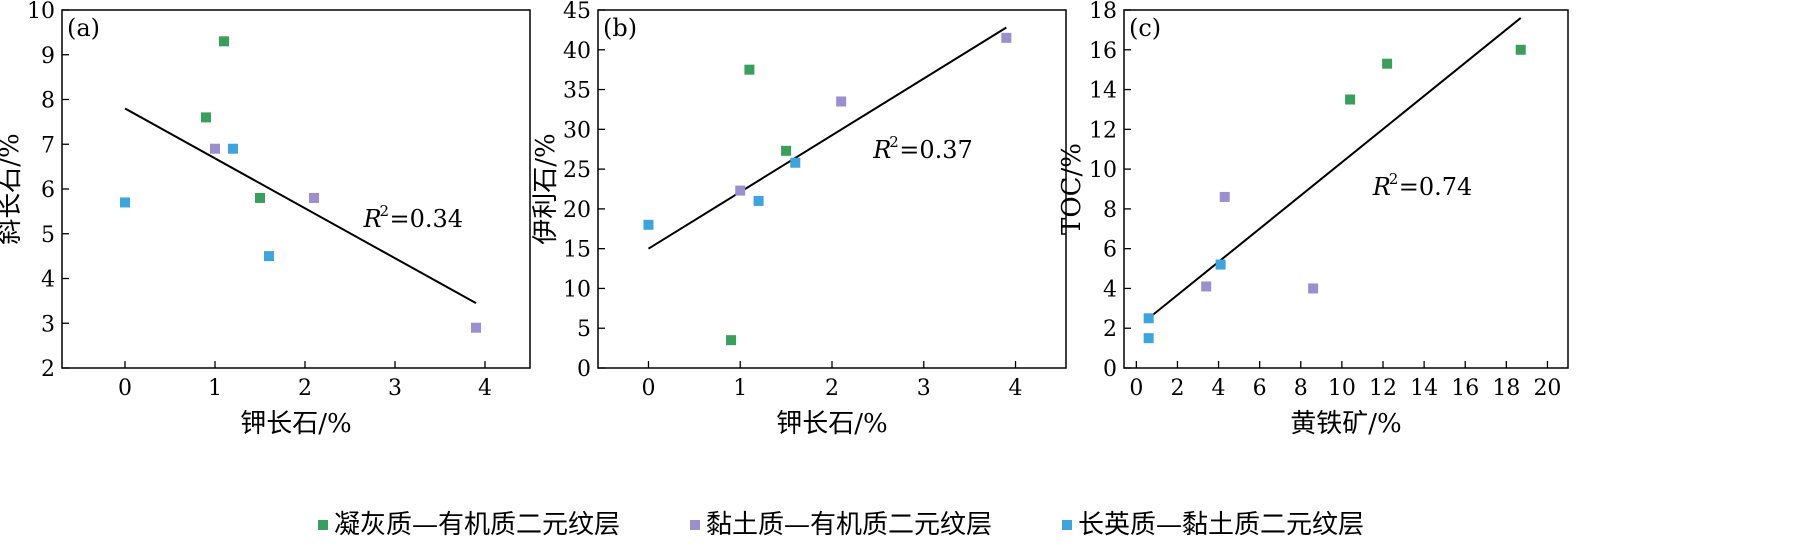 Image resolution: width=1802 pixels, height=547 pixels. I want to click on x-tick-label: 8, so click(1301, 388).